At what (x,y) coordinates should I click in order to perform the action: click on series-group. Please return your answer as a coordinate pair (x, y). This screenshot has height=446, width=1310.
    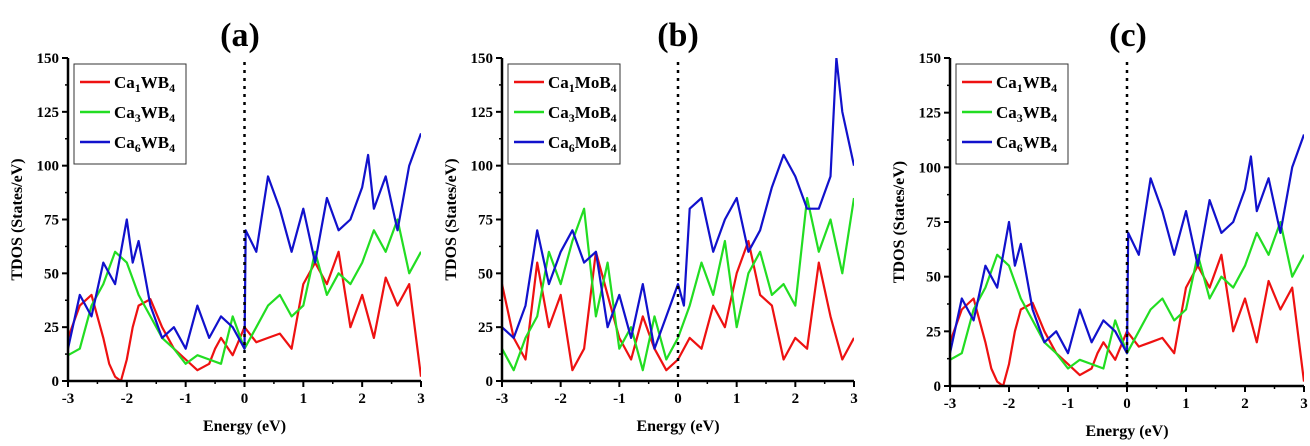
    Looking at the image, I should click on (244, 257).